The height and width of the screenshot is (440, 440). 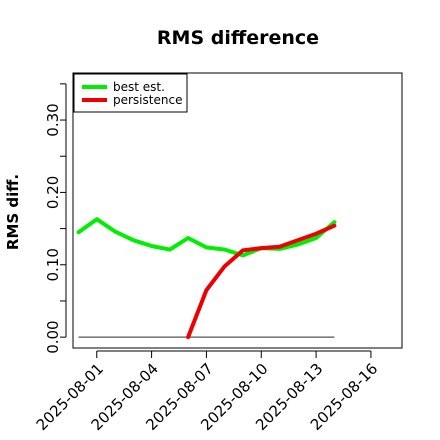 What do you see at coordinates (53, 336) in the screenshot?
I see `y-tick-label: 0.00` at bounding box center [53, 336].